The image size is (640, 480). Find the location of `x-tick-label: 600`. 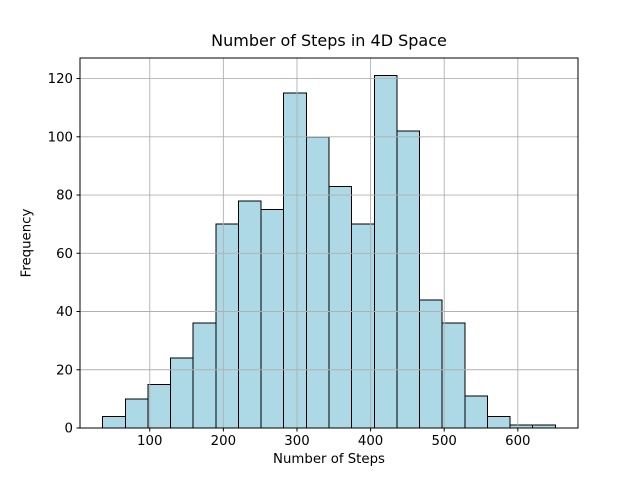

x-tick-label: 600 is located at coordinates (517, 441).